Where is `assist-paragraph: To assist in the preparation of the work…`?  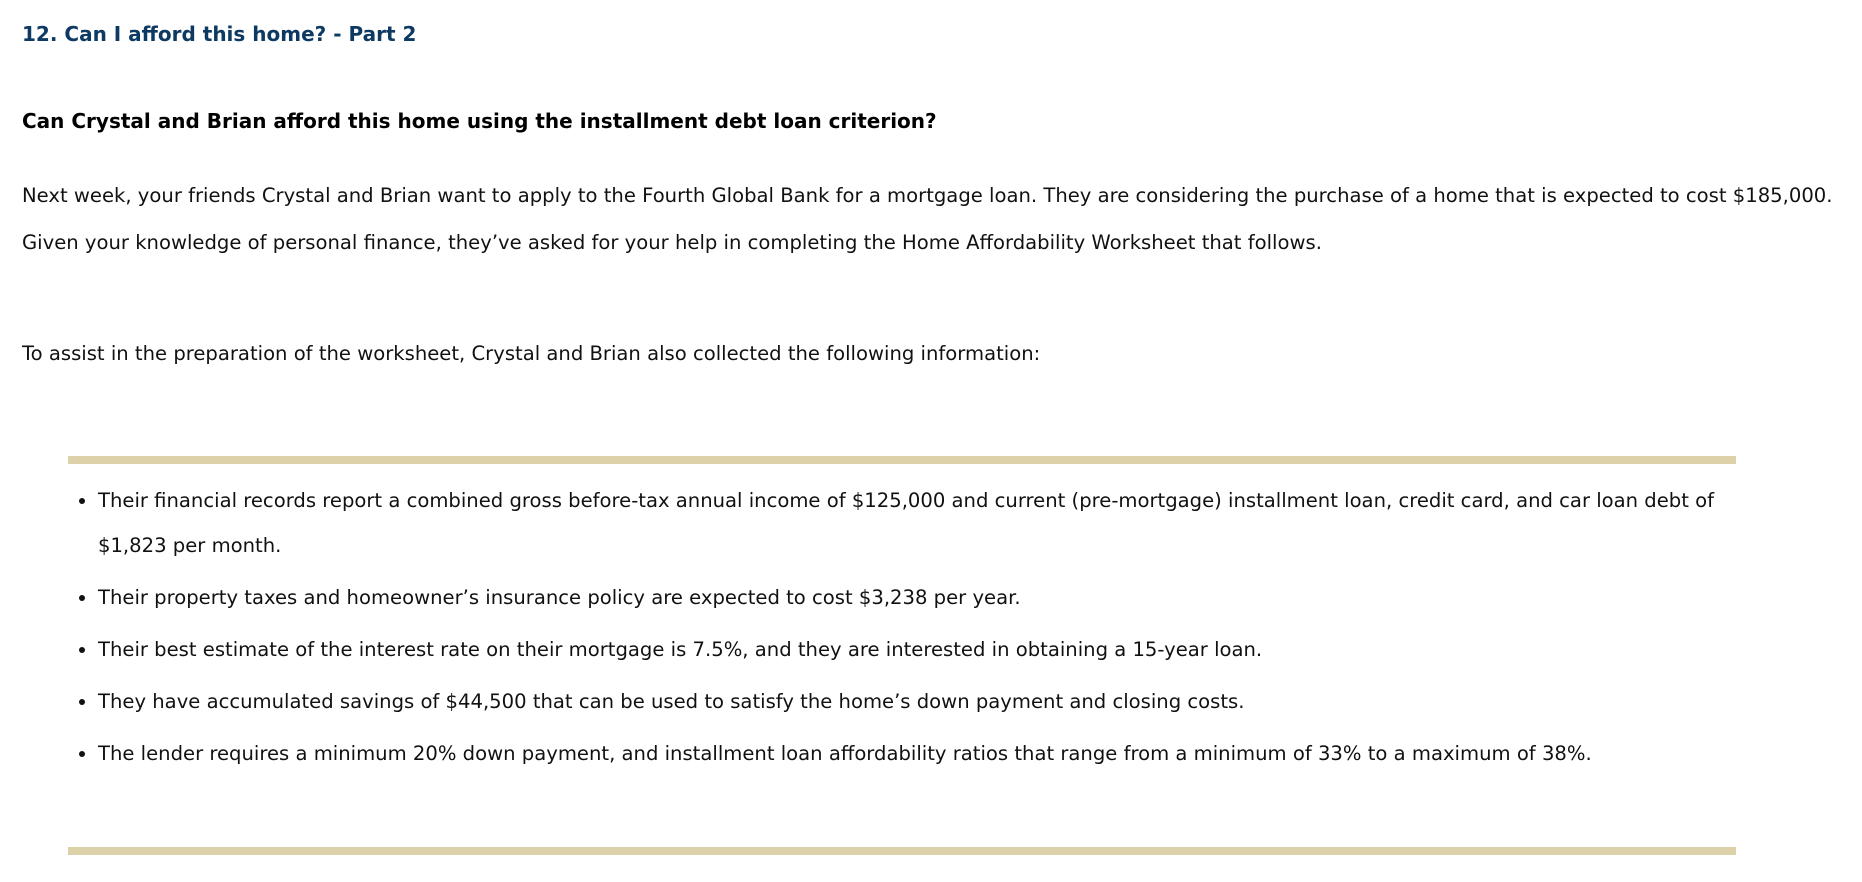
assist-paragraph: To assist in the preparation of the work… is located at coordinates (531, 353).